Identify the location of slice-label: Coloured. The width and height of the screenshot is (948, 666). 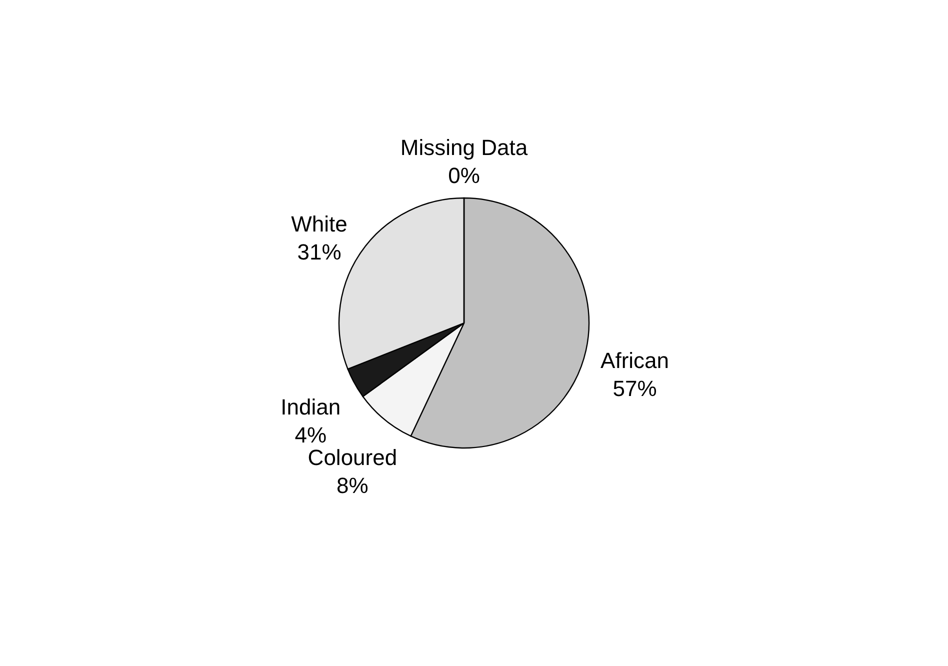
(353, 457).